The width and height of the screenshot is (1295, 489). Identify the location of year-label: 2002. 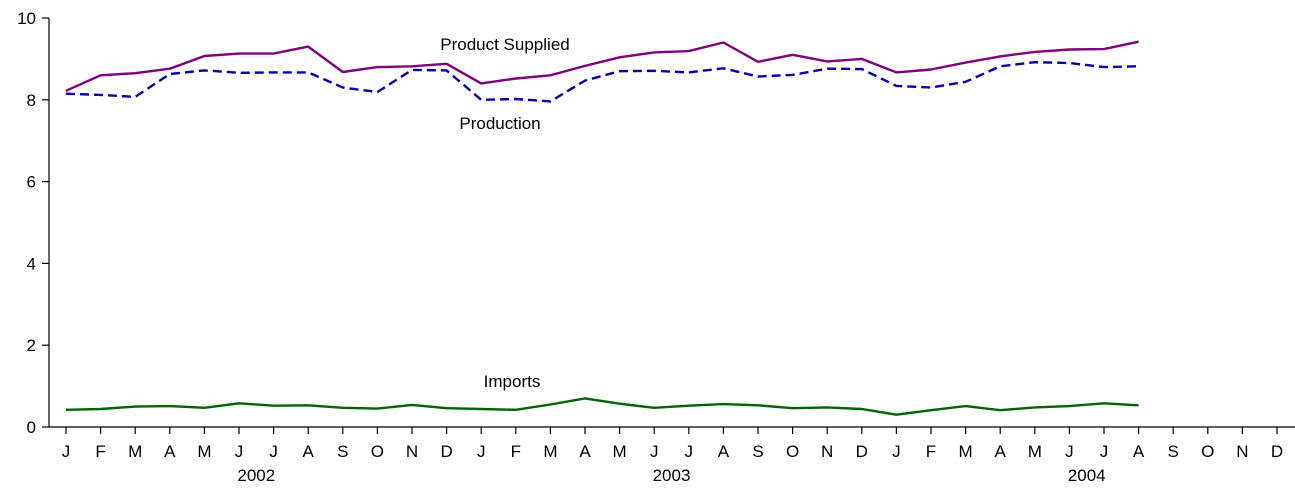
(256, 475).